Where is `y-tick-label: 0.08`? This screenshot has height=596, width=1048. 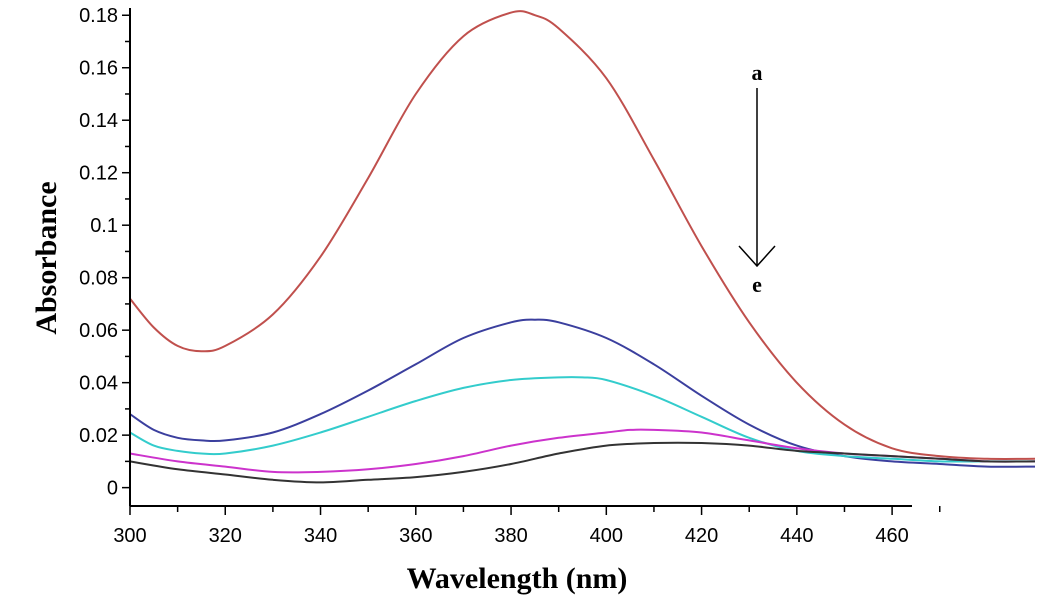 y-tick-label: 0.08 is located at coordinates (98, 279).